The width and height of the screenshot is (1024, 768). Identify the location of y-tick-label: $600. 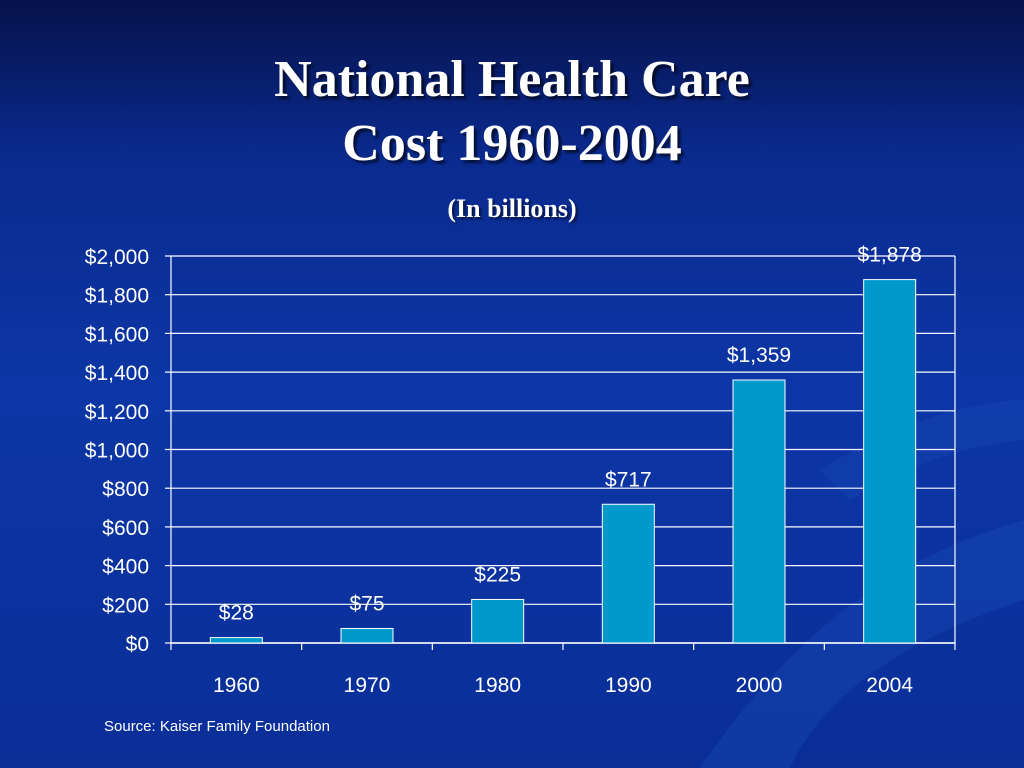
(125, 528).